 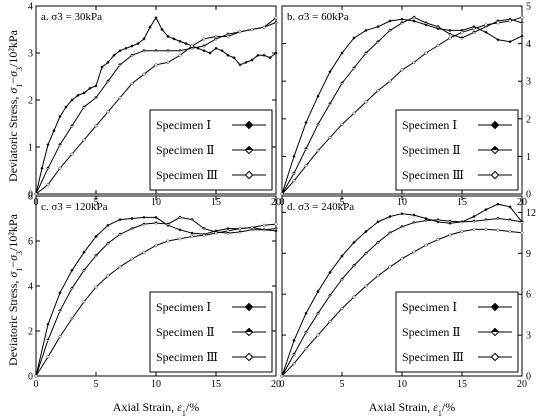 I want to click on panel-title: d. σ3 = 240kPa, so click(x=320, y=207).